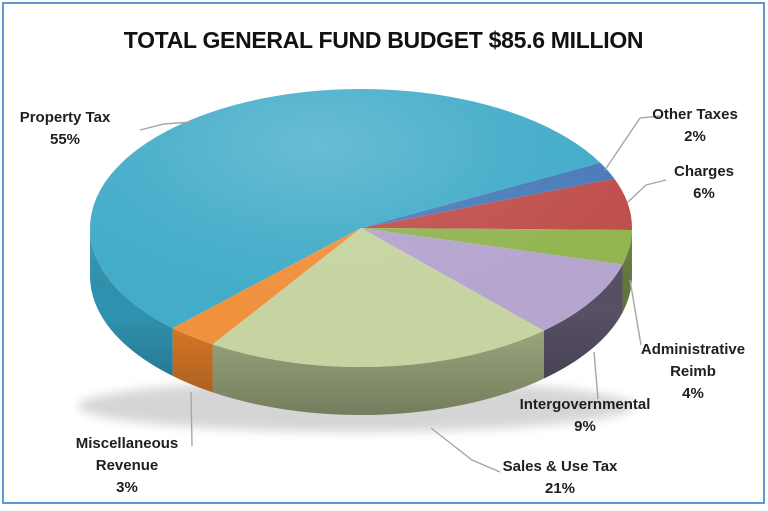 This screenshot has height=511, width=768. I want to click on label-sales-use-tax: Sales & Use Tax 21%, so click(560, 478).